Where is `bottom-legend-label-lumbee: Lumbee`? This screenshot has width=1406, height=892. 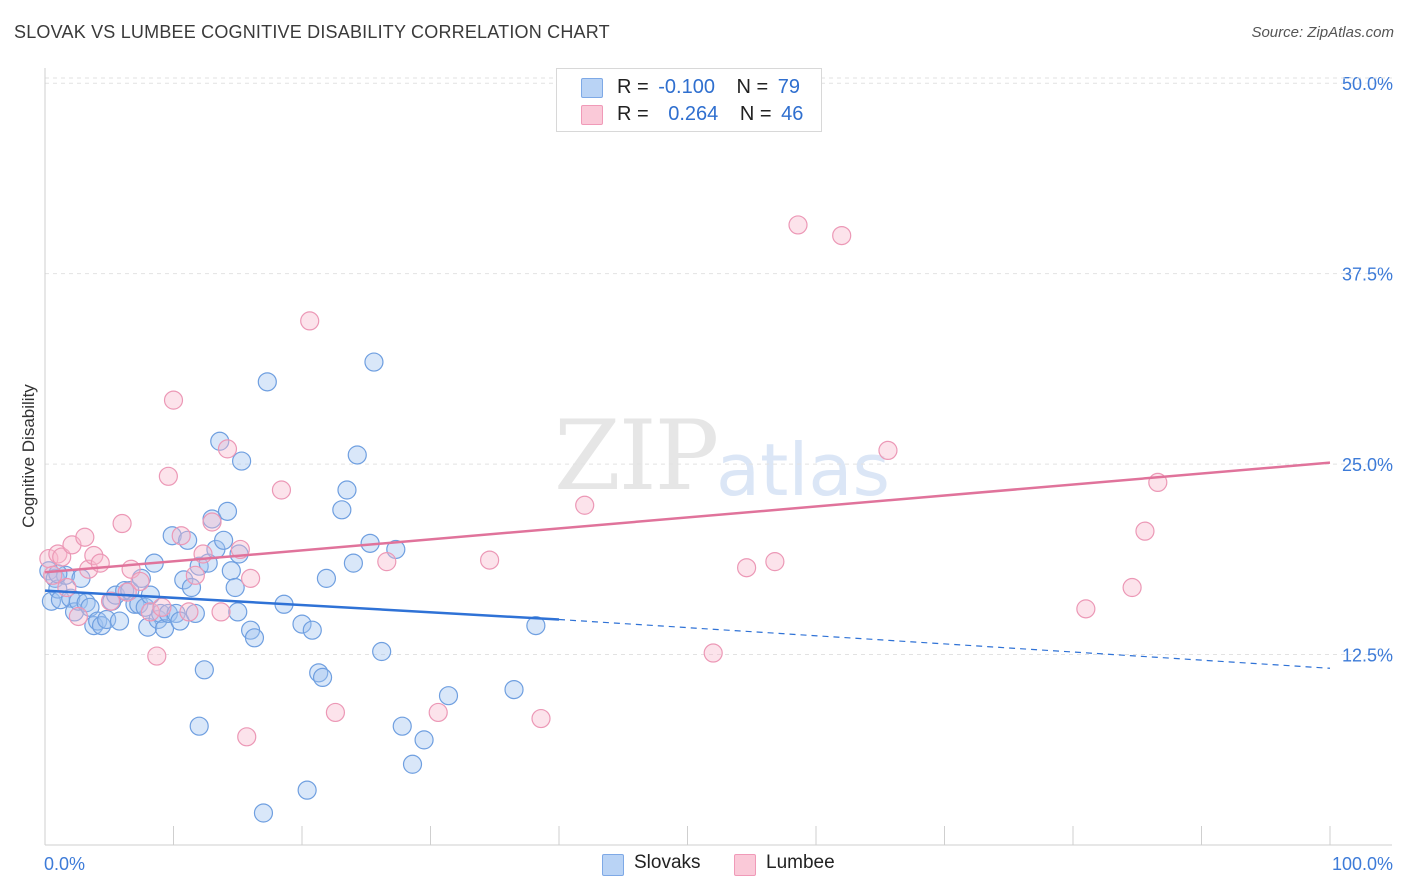
bottom-legend-label-lumbee: Lumbee is located at coordinates (800, 862).